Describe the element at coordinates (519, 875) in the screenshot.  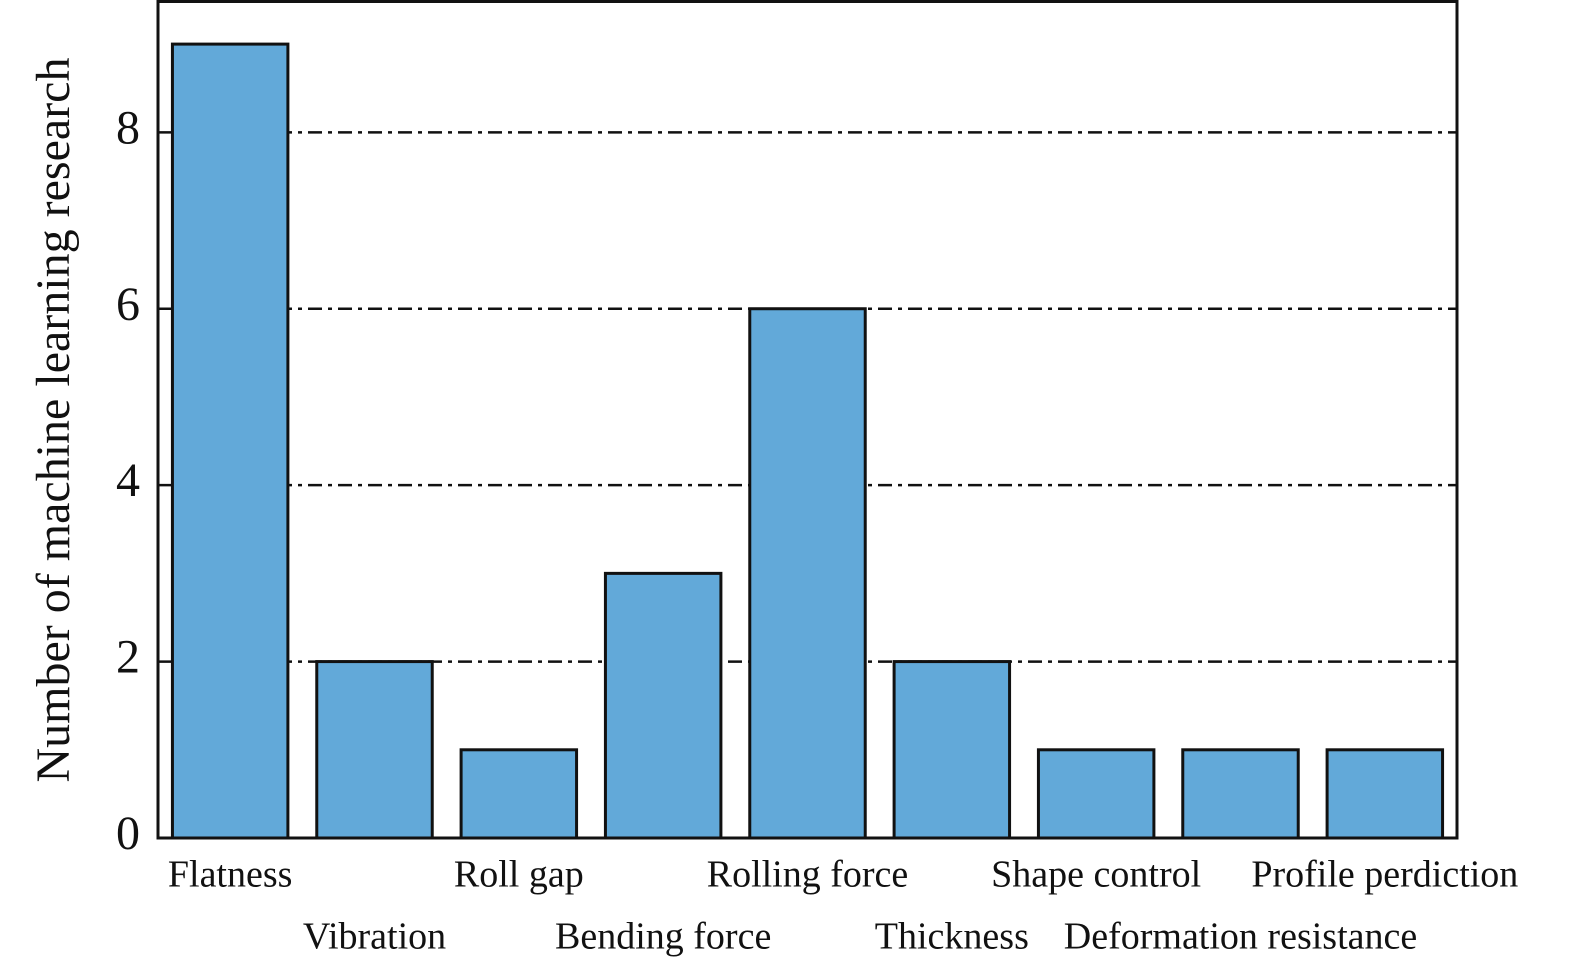
I see `x-tick-label: Roll gap` at that location.